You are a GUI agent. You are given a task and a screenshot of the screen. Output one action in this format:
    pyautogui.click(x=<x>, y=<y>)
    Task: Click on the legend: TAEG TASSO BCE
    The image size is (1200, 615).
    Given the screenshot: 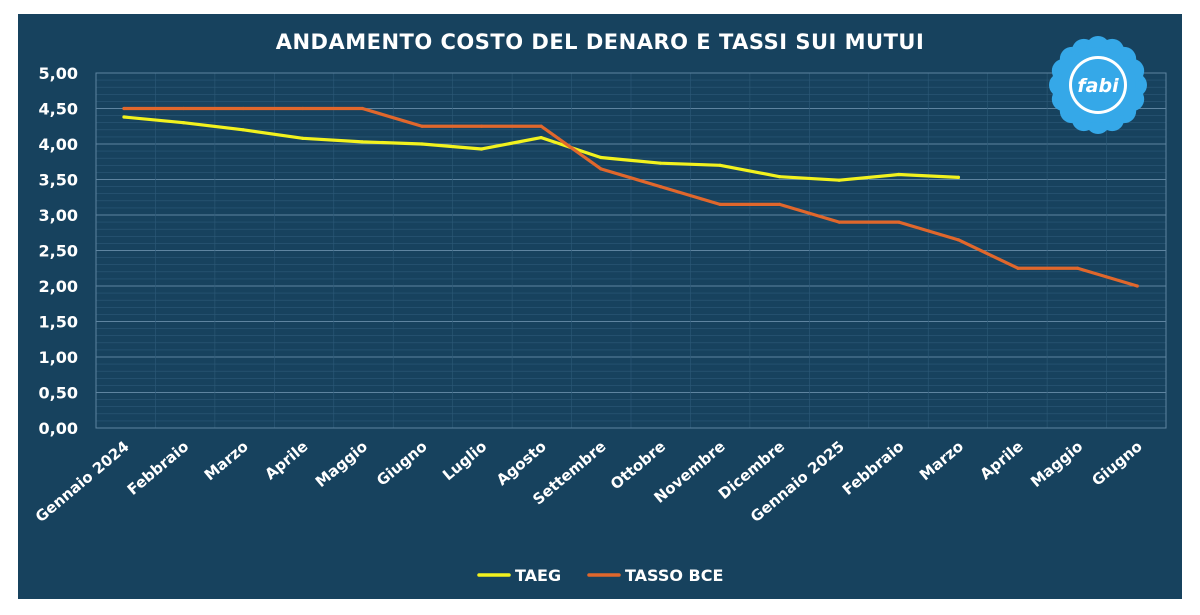 What is the action you would take?
    pyautogui.click(x=600, y=575)
    